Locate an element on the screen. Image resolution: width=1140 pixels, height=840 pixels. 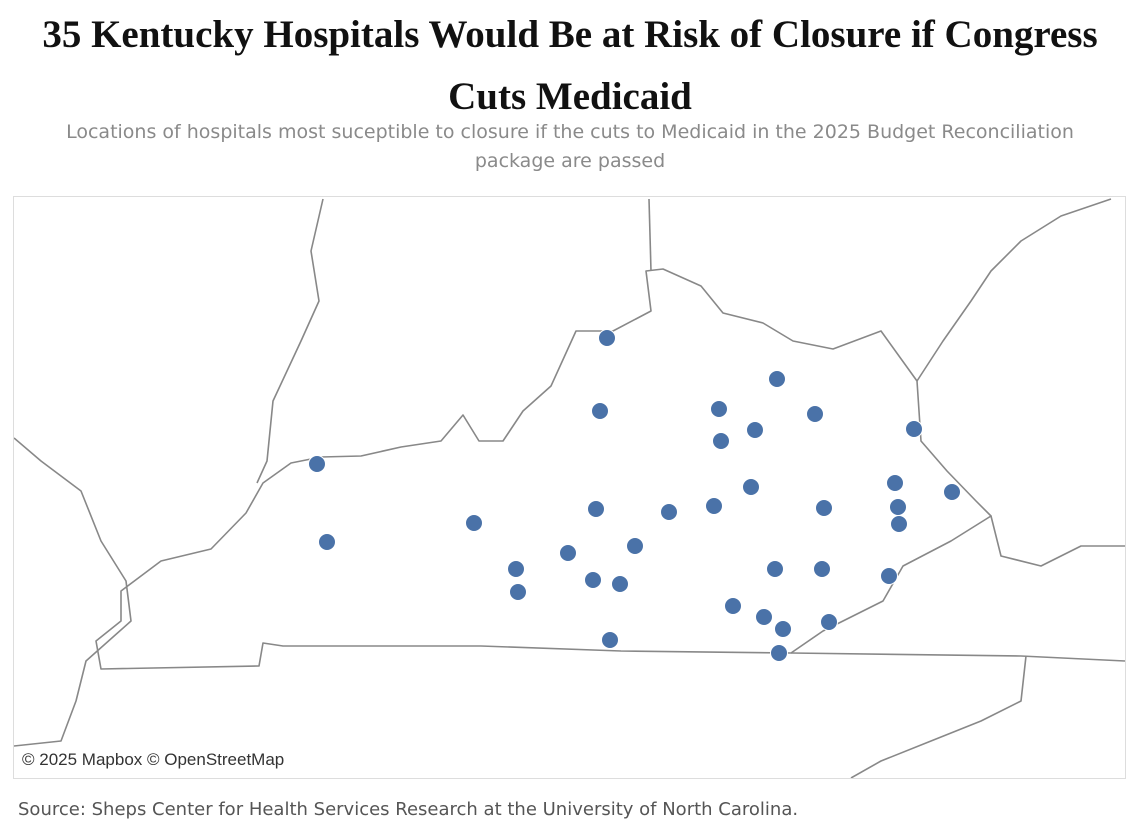
map-attribution: © 2025 Mapbox © OpenStreetMap is located at coordinates (153, 760).